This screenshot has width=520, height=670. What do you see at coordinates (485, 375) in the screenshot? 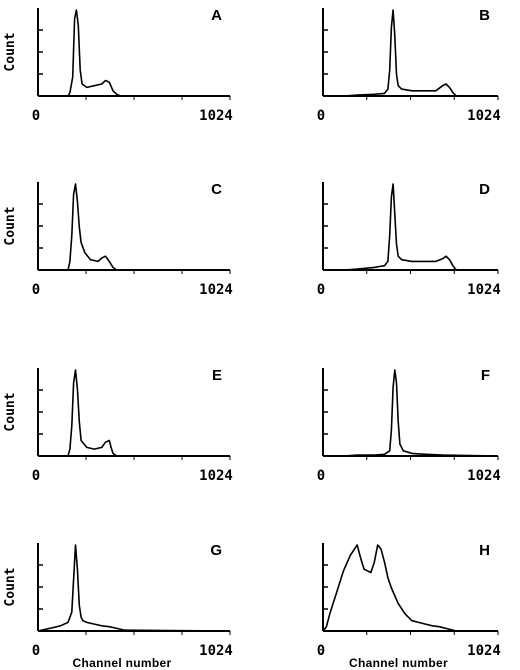
I see `panel-label: F` at bounding box center [485, 375].